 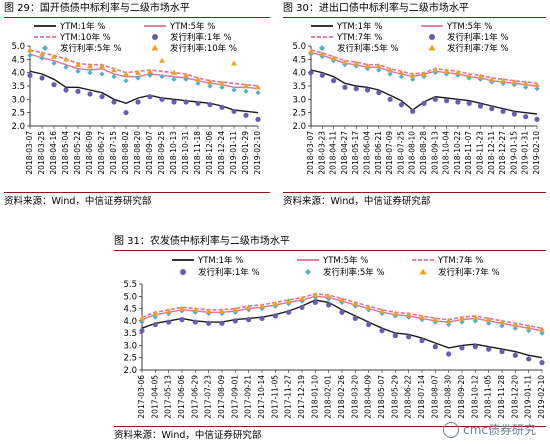 What do you see at coordinates (525, 153) in the screenshot?
I see `x-tick-label: 2019-01-31` at bounding box center [525, 153].